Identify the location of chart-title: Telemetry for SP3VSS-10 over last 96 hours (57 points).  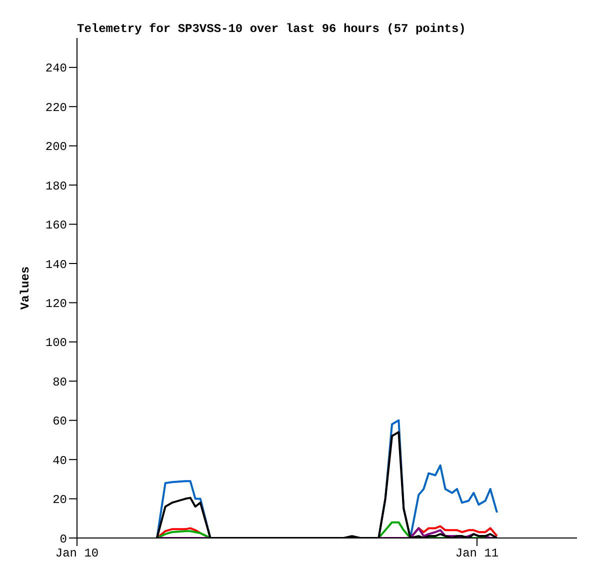
(271, 29).